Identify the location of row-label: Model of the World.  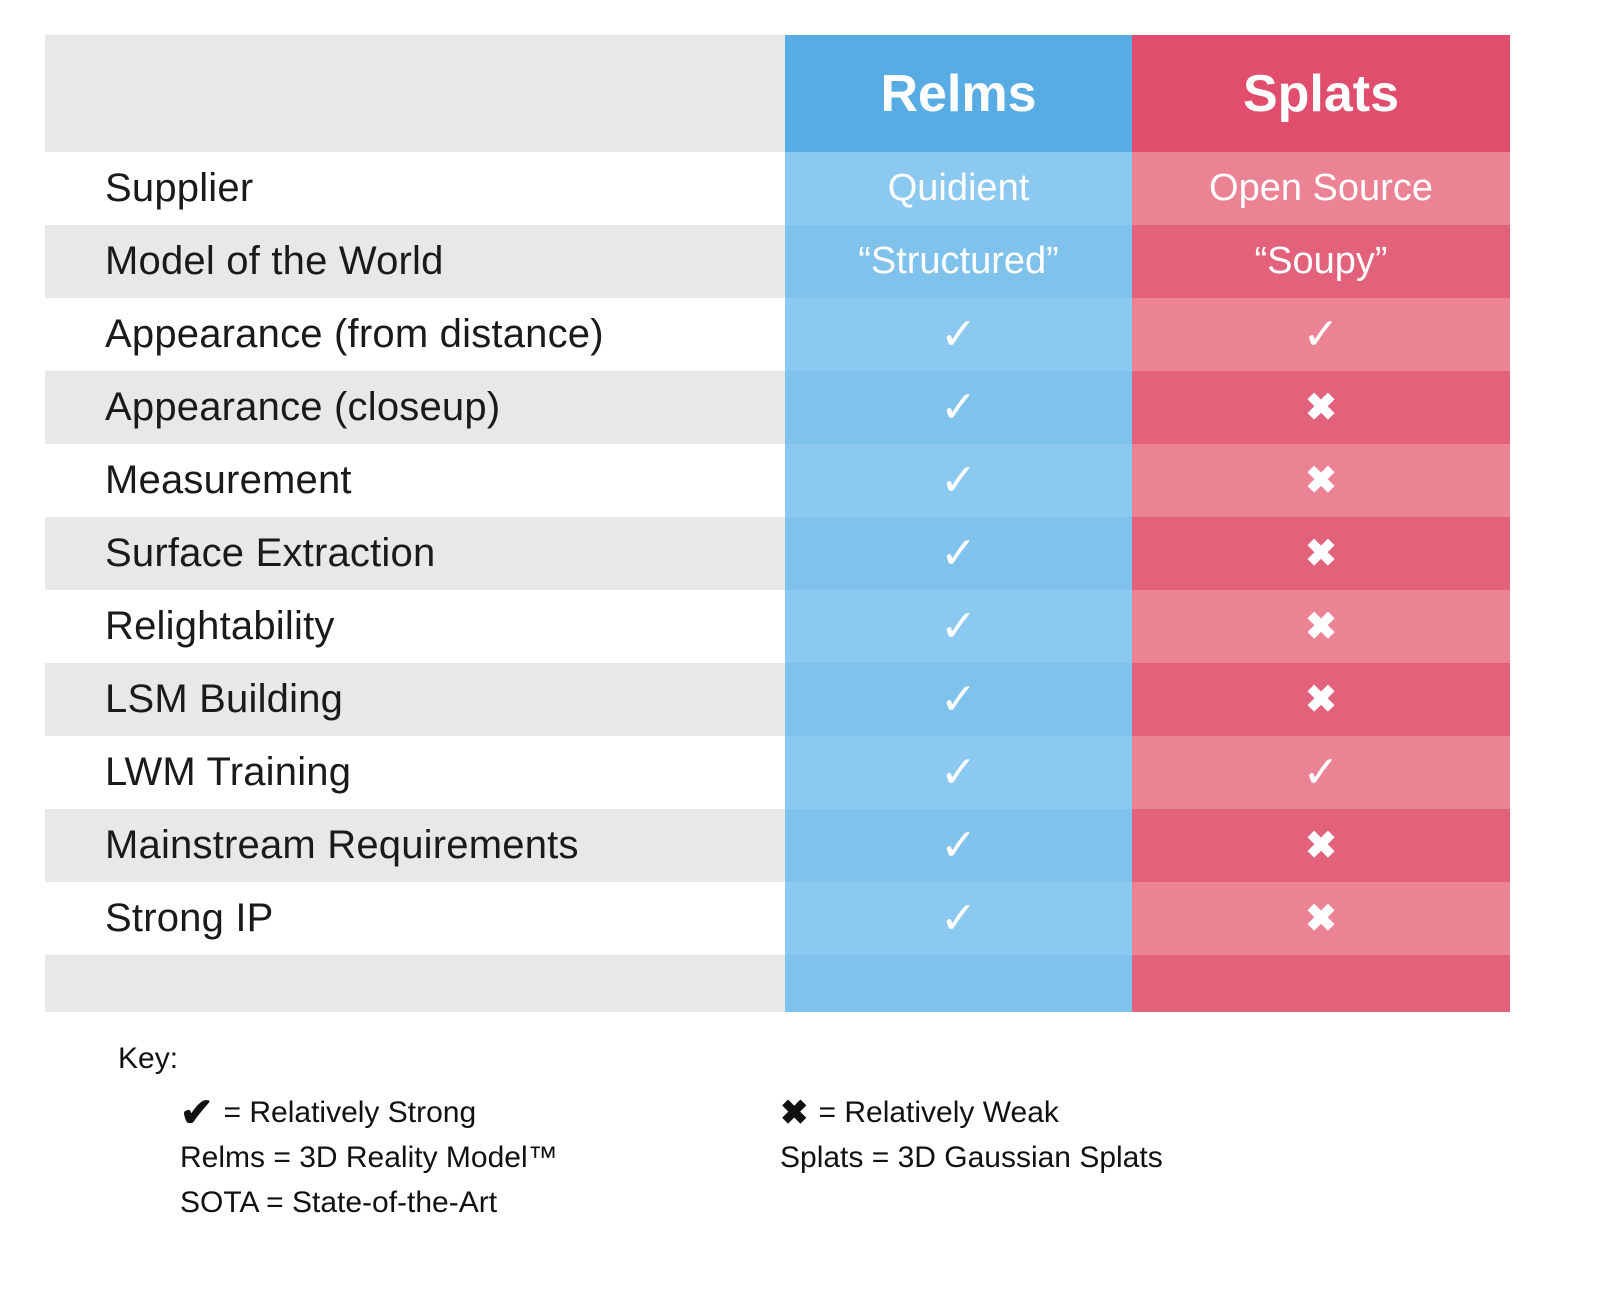
(415, 261).